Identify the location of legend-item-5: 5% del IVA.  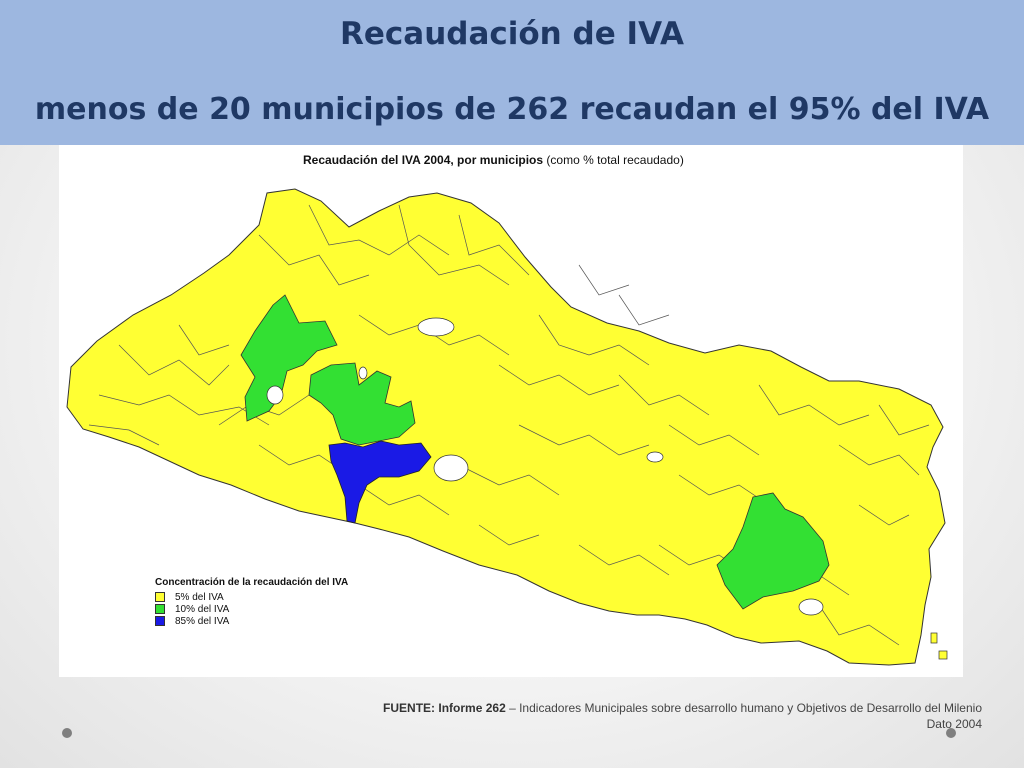
(251, 597).